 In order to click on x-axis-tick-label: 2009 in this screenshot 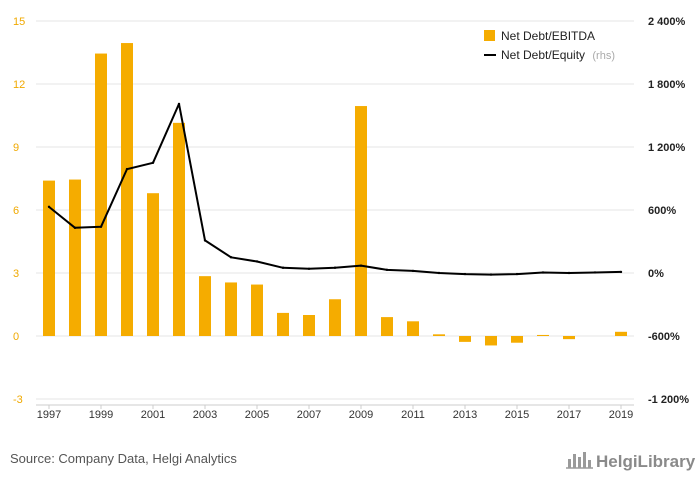, I will do `click(361, 415)`.